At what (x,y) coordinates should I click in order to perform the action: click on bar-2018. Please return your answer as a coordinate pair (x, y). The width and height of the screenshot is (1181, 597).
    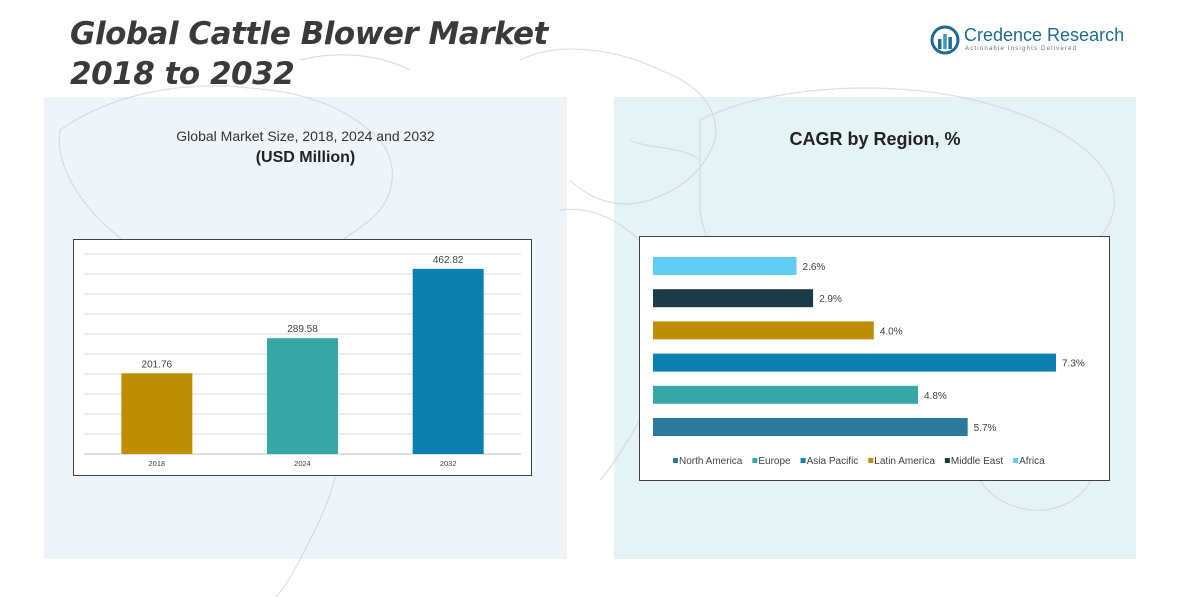
    Looking at the image, I should click on (157, 413).